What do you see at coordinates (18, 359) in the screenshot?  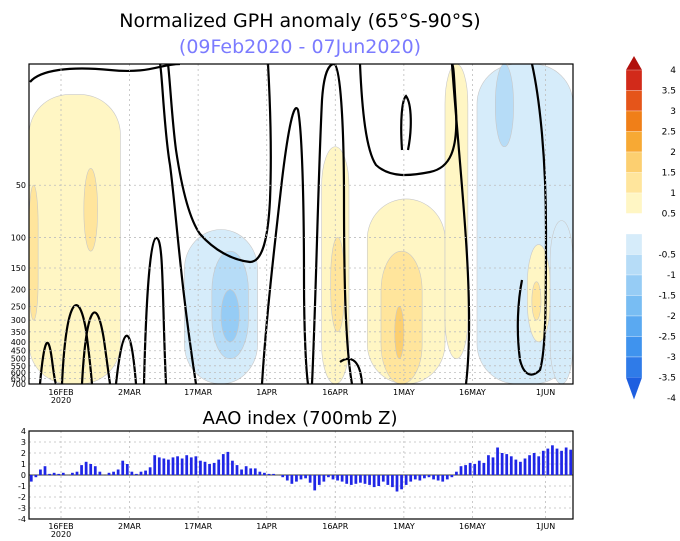 I see `y-tick-label: 500` at bounding box center [18, 359].